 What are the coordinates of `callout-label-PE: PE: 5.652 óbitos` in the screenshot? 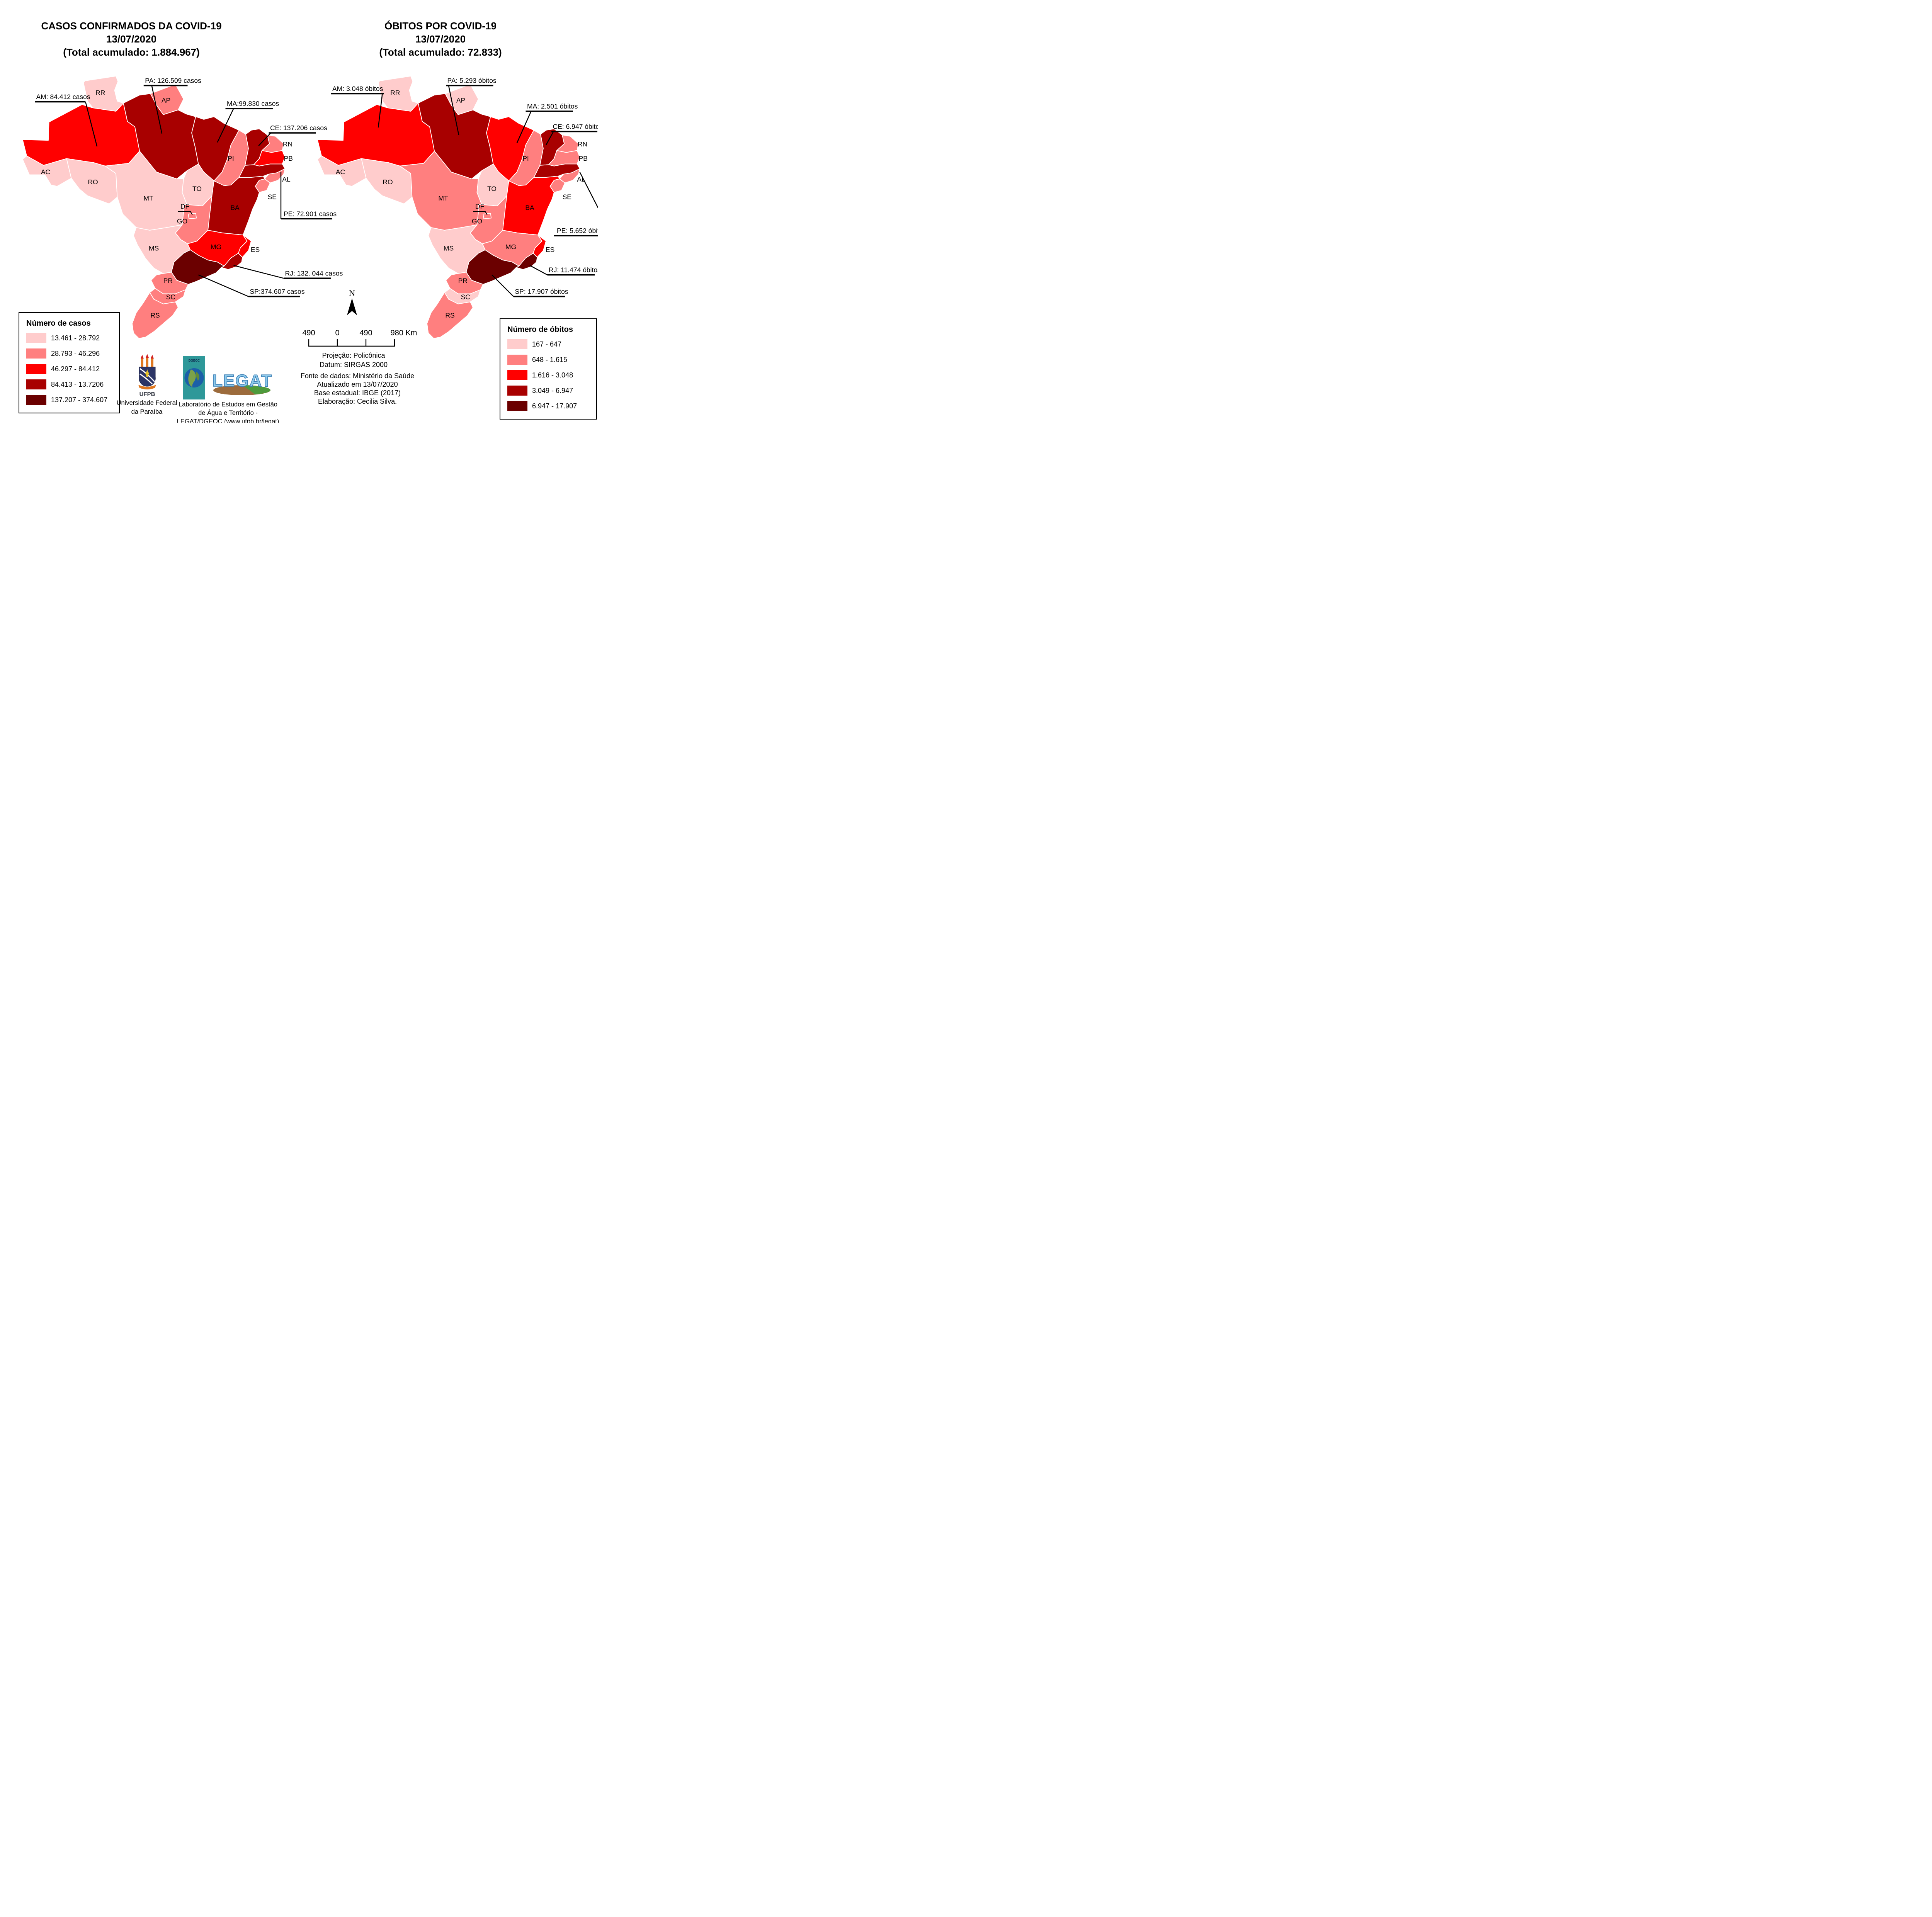 It's located at (578, 231).